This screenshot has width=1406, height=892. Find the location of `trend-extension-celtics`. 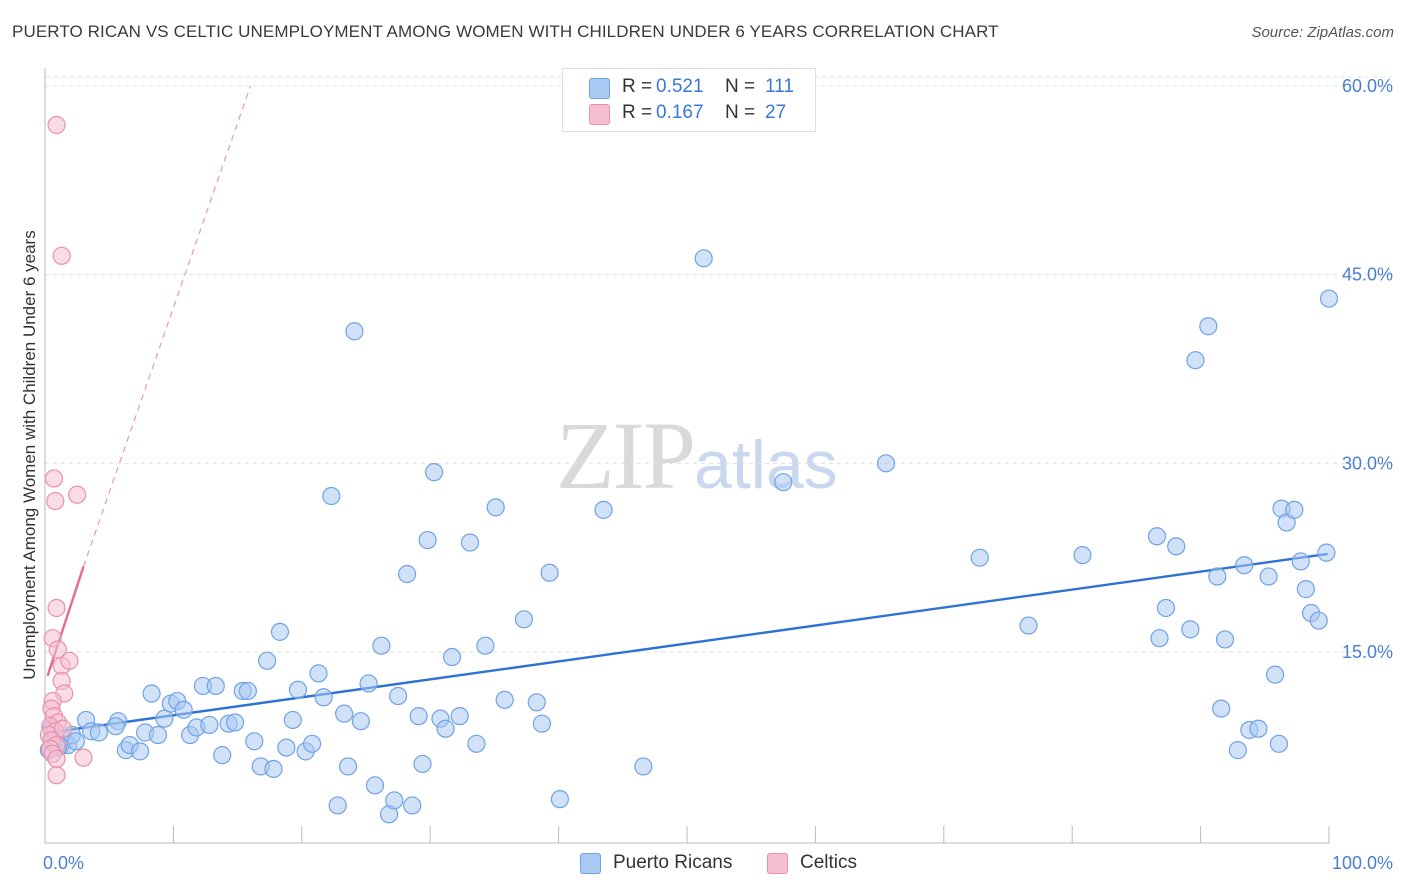

trend-extension-celtics is located at coordinates (167, 326).